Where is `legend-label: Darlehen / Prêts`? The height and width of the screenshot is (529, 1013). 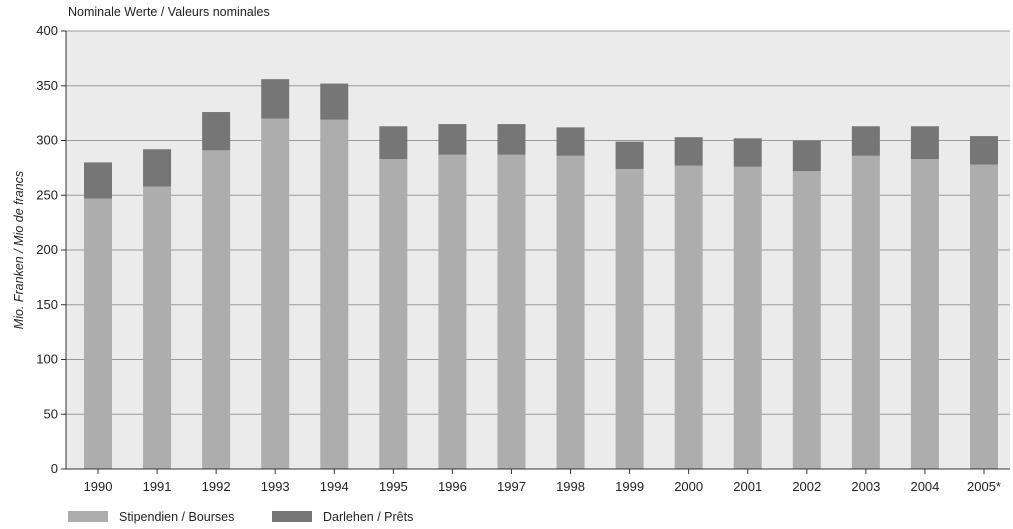
legend-label: Darlehen / Prêts is located at coordinates (368, 517).